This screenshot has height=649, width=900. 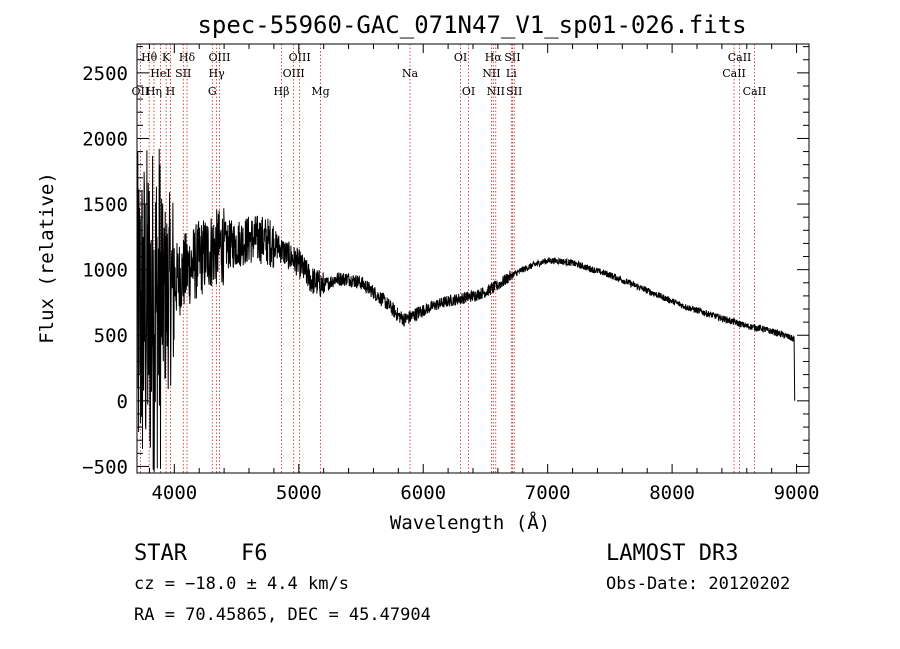 What do you see at coordinates (166, 57) in the screenshot?
I see `spectral-line-label: K` at bounding box center [166, 57].